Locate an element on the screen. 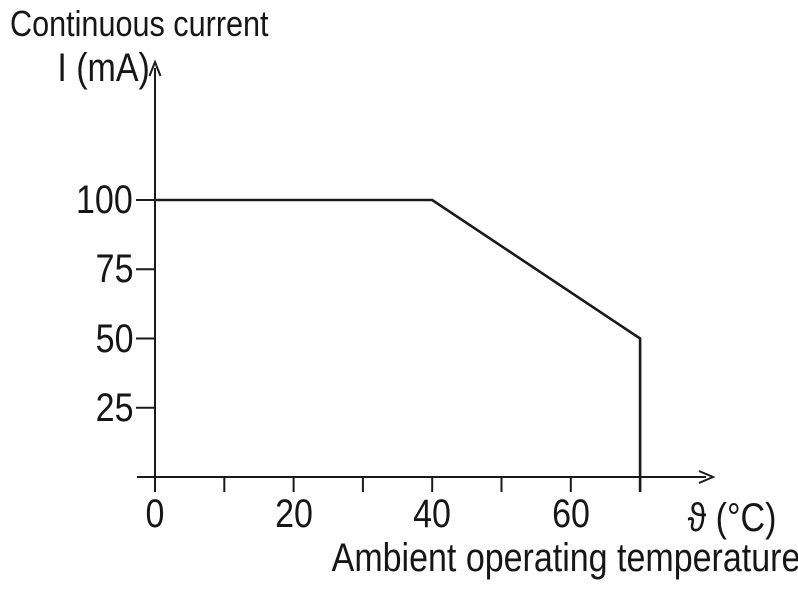  y-tick-label: 50 is located at coordinates (114, 338).